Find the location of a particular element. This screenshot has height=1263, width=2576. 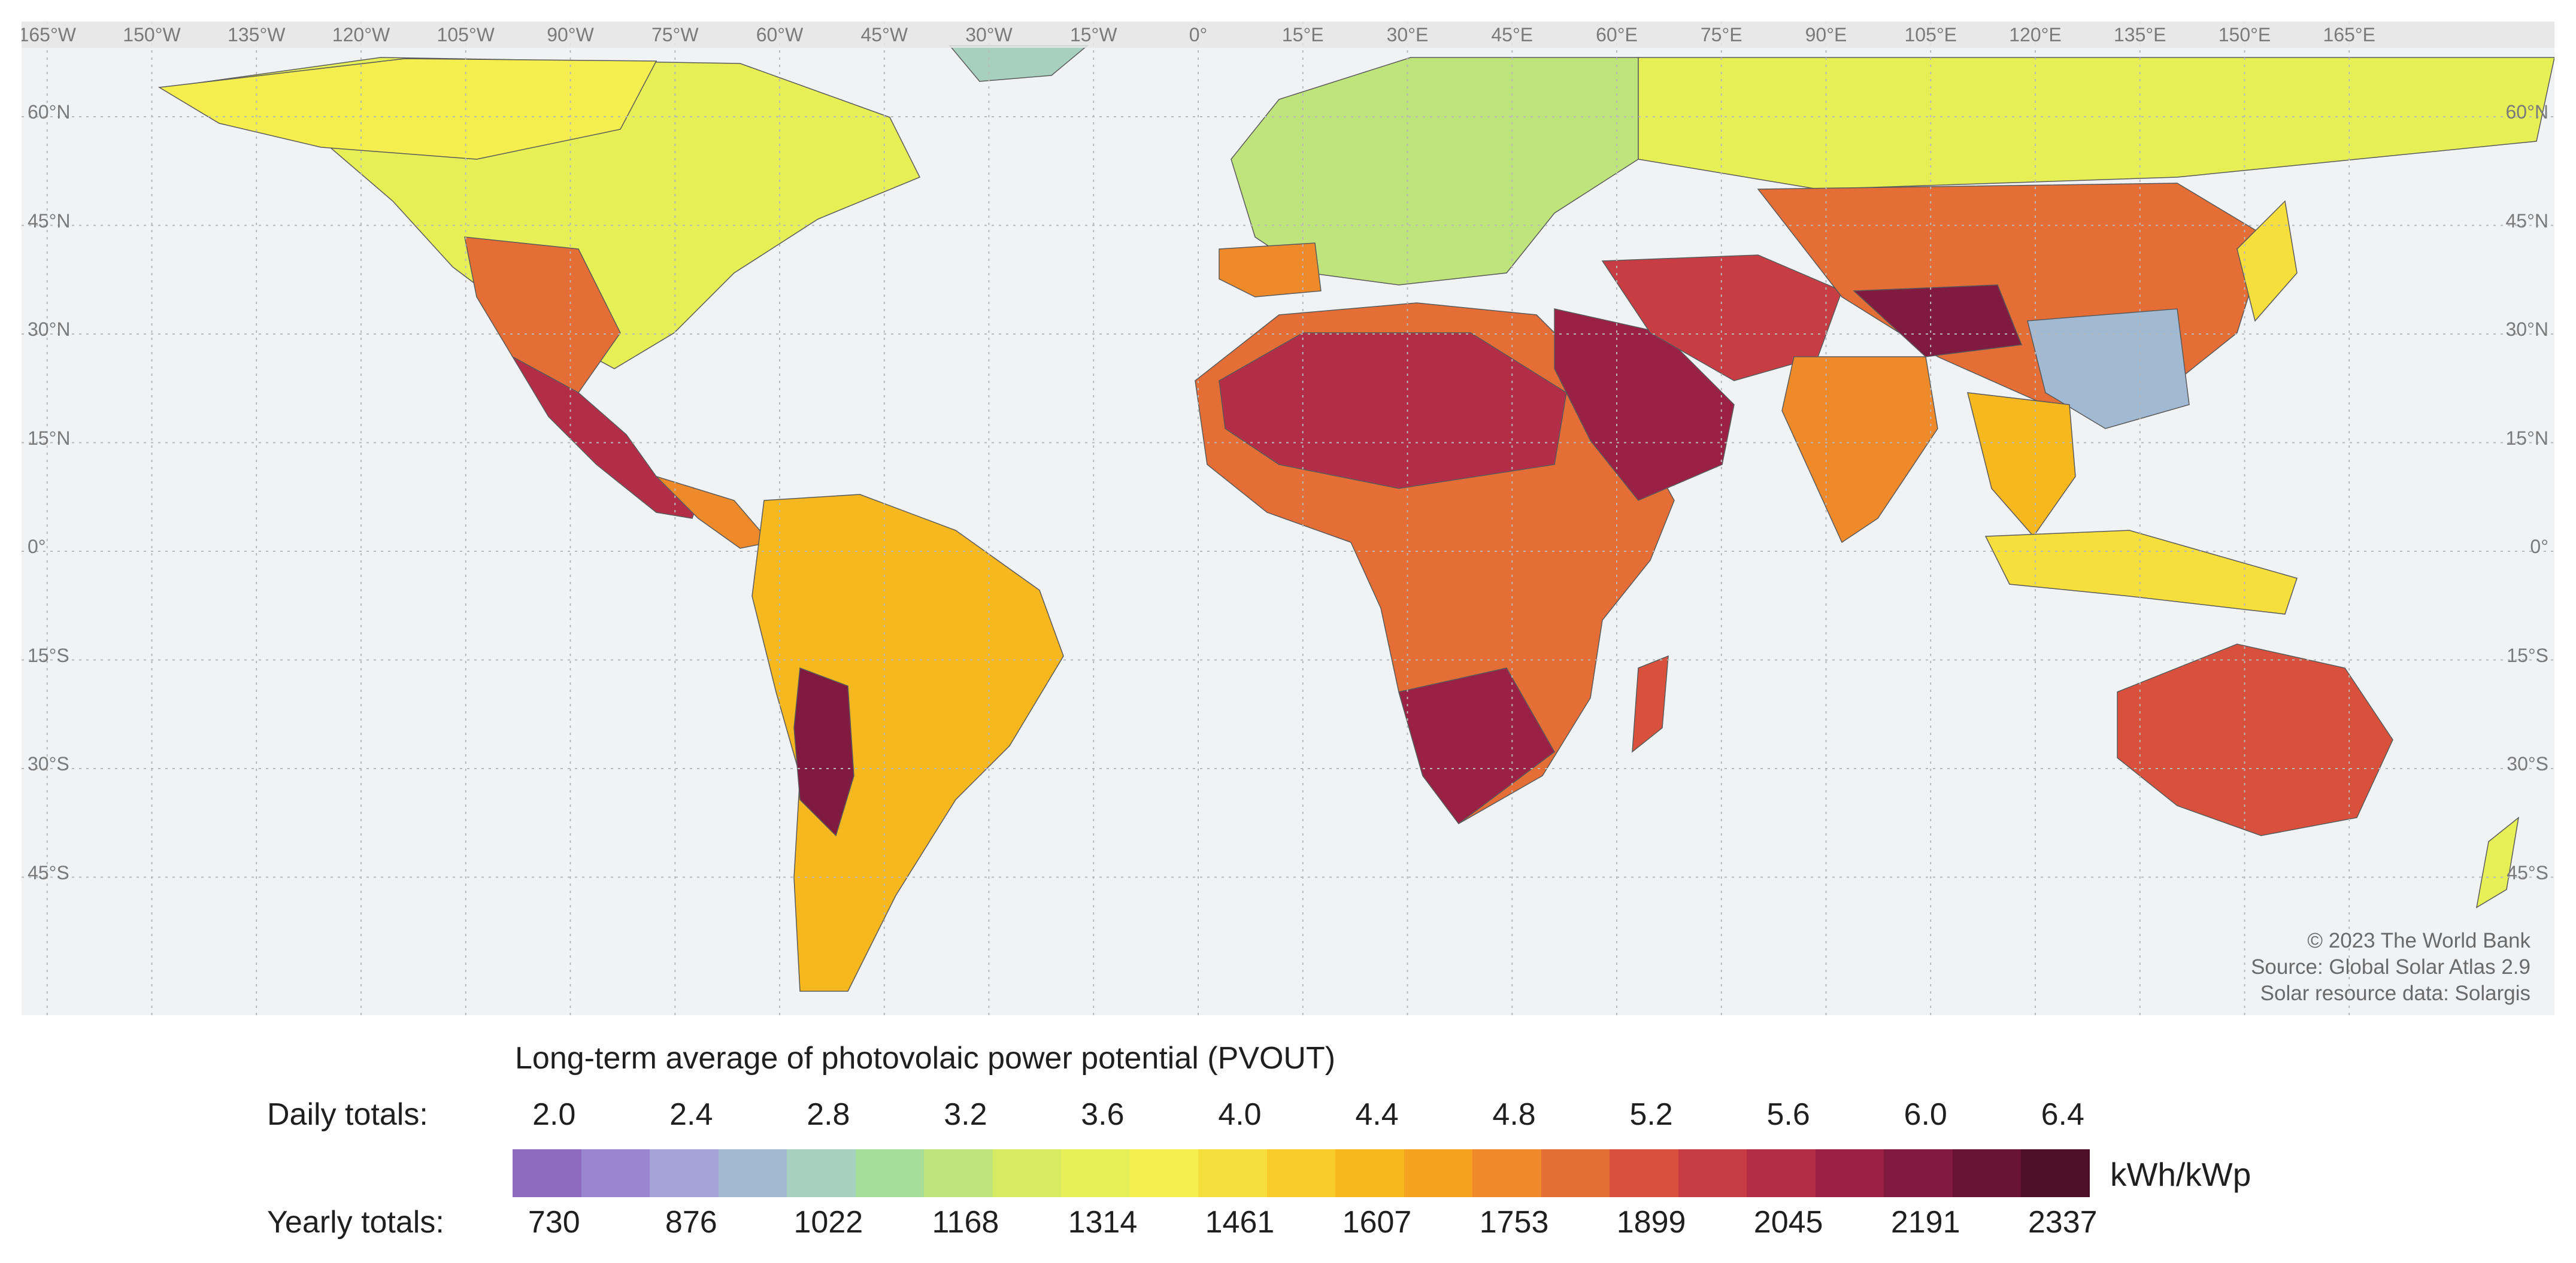

longitude-label: 60°E is located at coordinates (1617, 34).